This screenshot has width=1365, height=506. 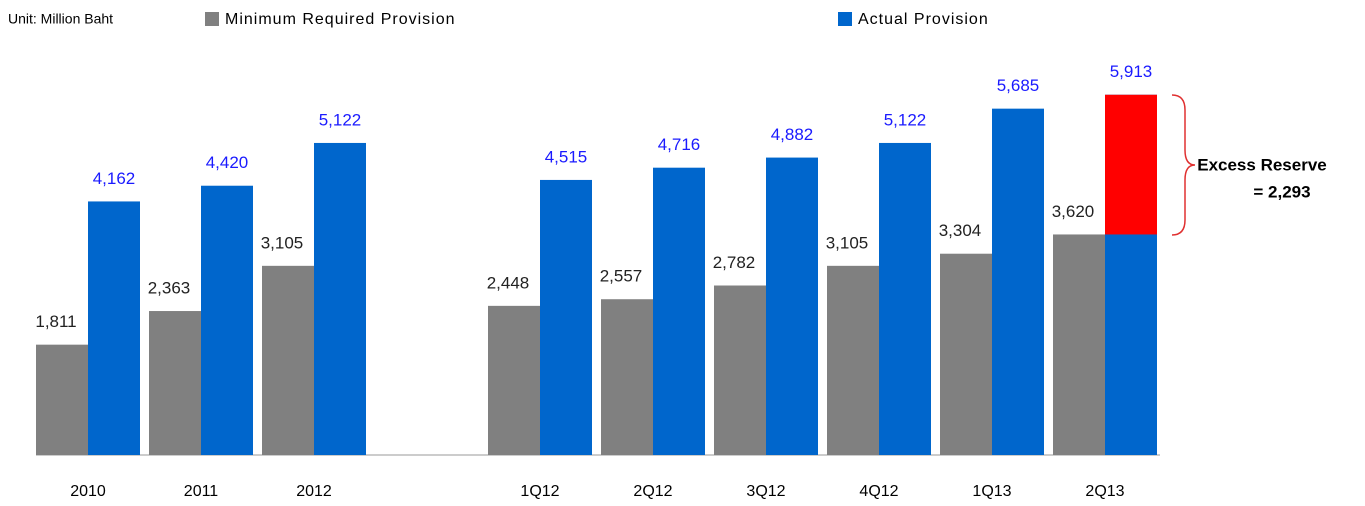 I want to click on value-label: 2,557, so click(x=621, y=276).